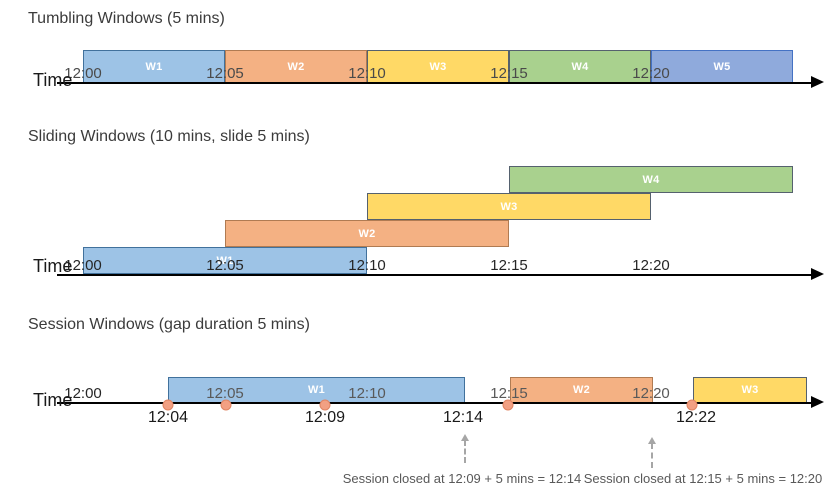 The image size is (829, 498). Describe the element at coordinates (169, 324) in the screenshot. I see `section-title-session: Session Windows (gap duration 5 mins)` at that location.